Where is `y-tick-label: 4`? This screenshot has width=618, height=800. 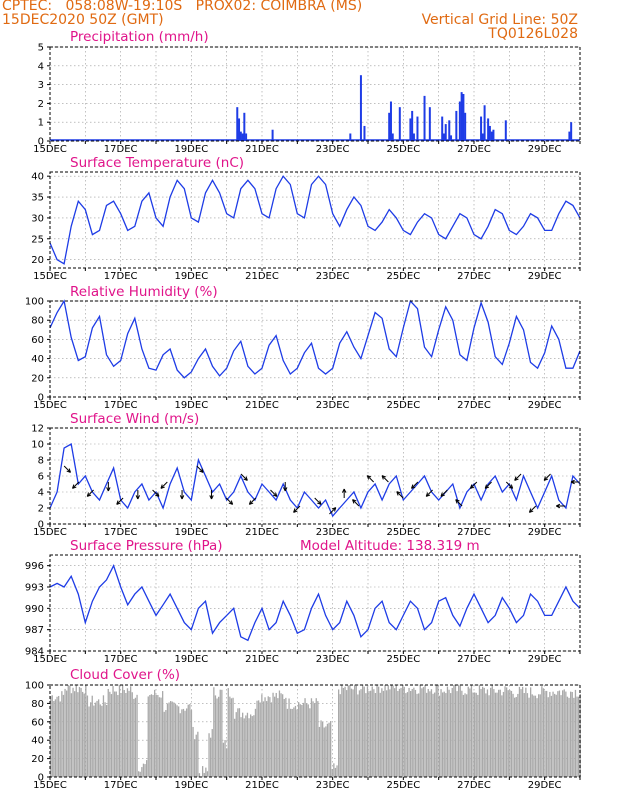
y-tick-label: 4 is located at coordinates (41, 66).